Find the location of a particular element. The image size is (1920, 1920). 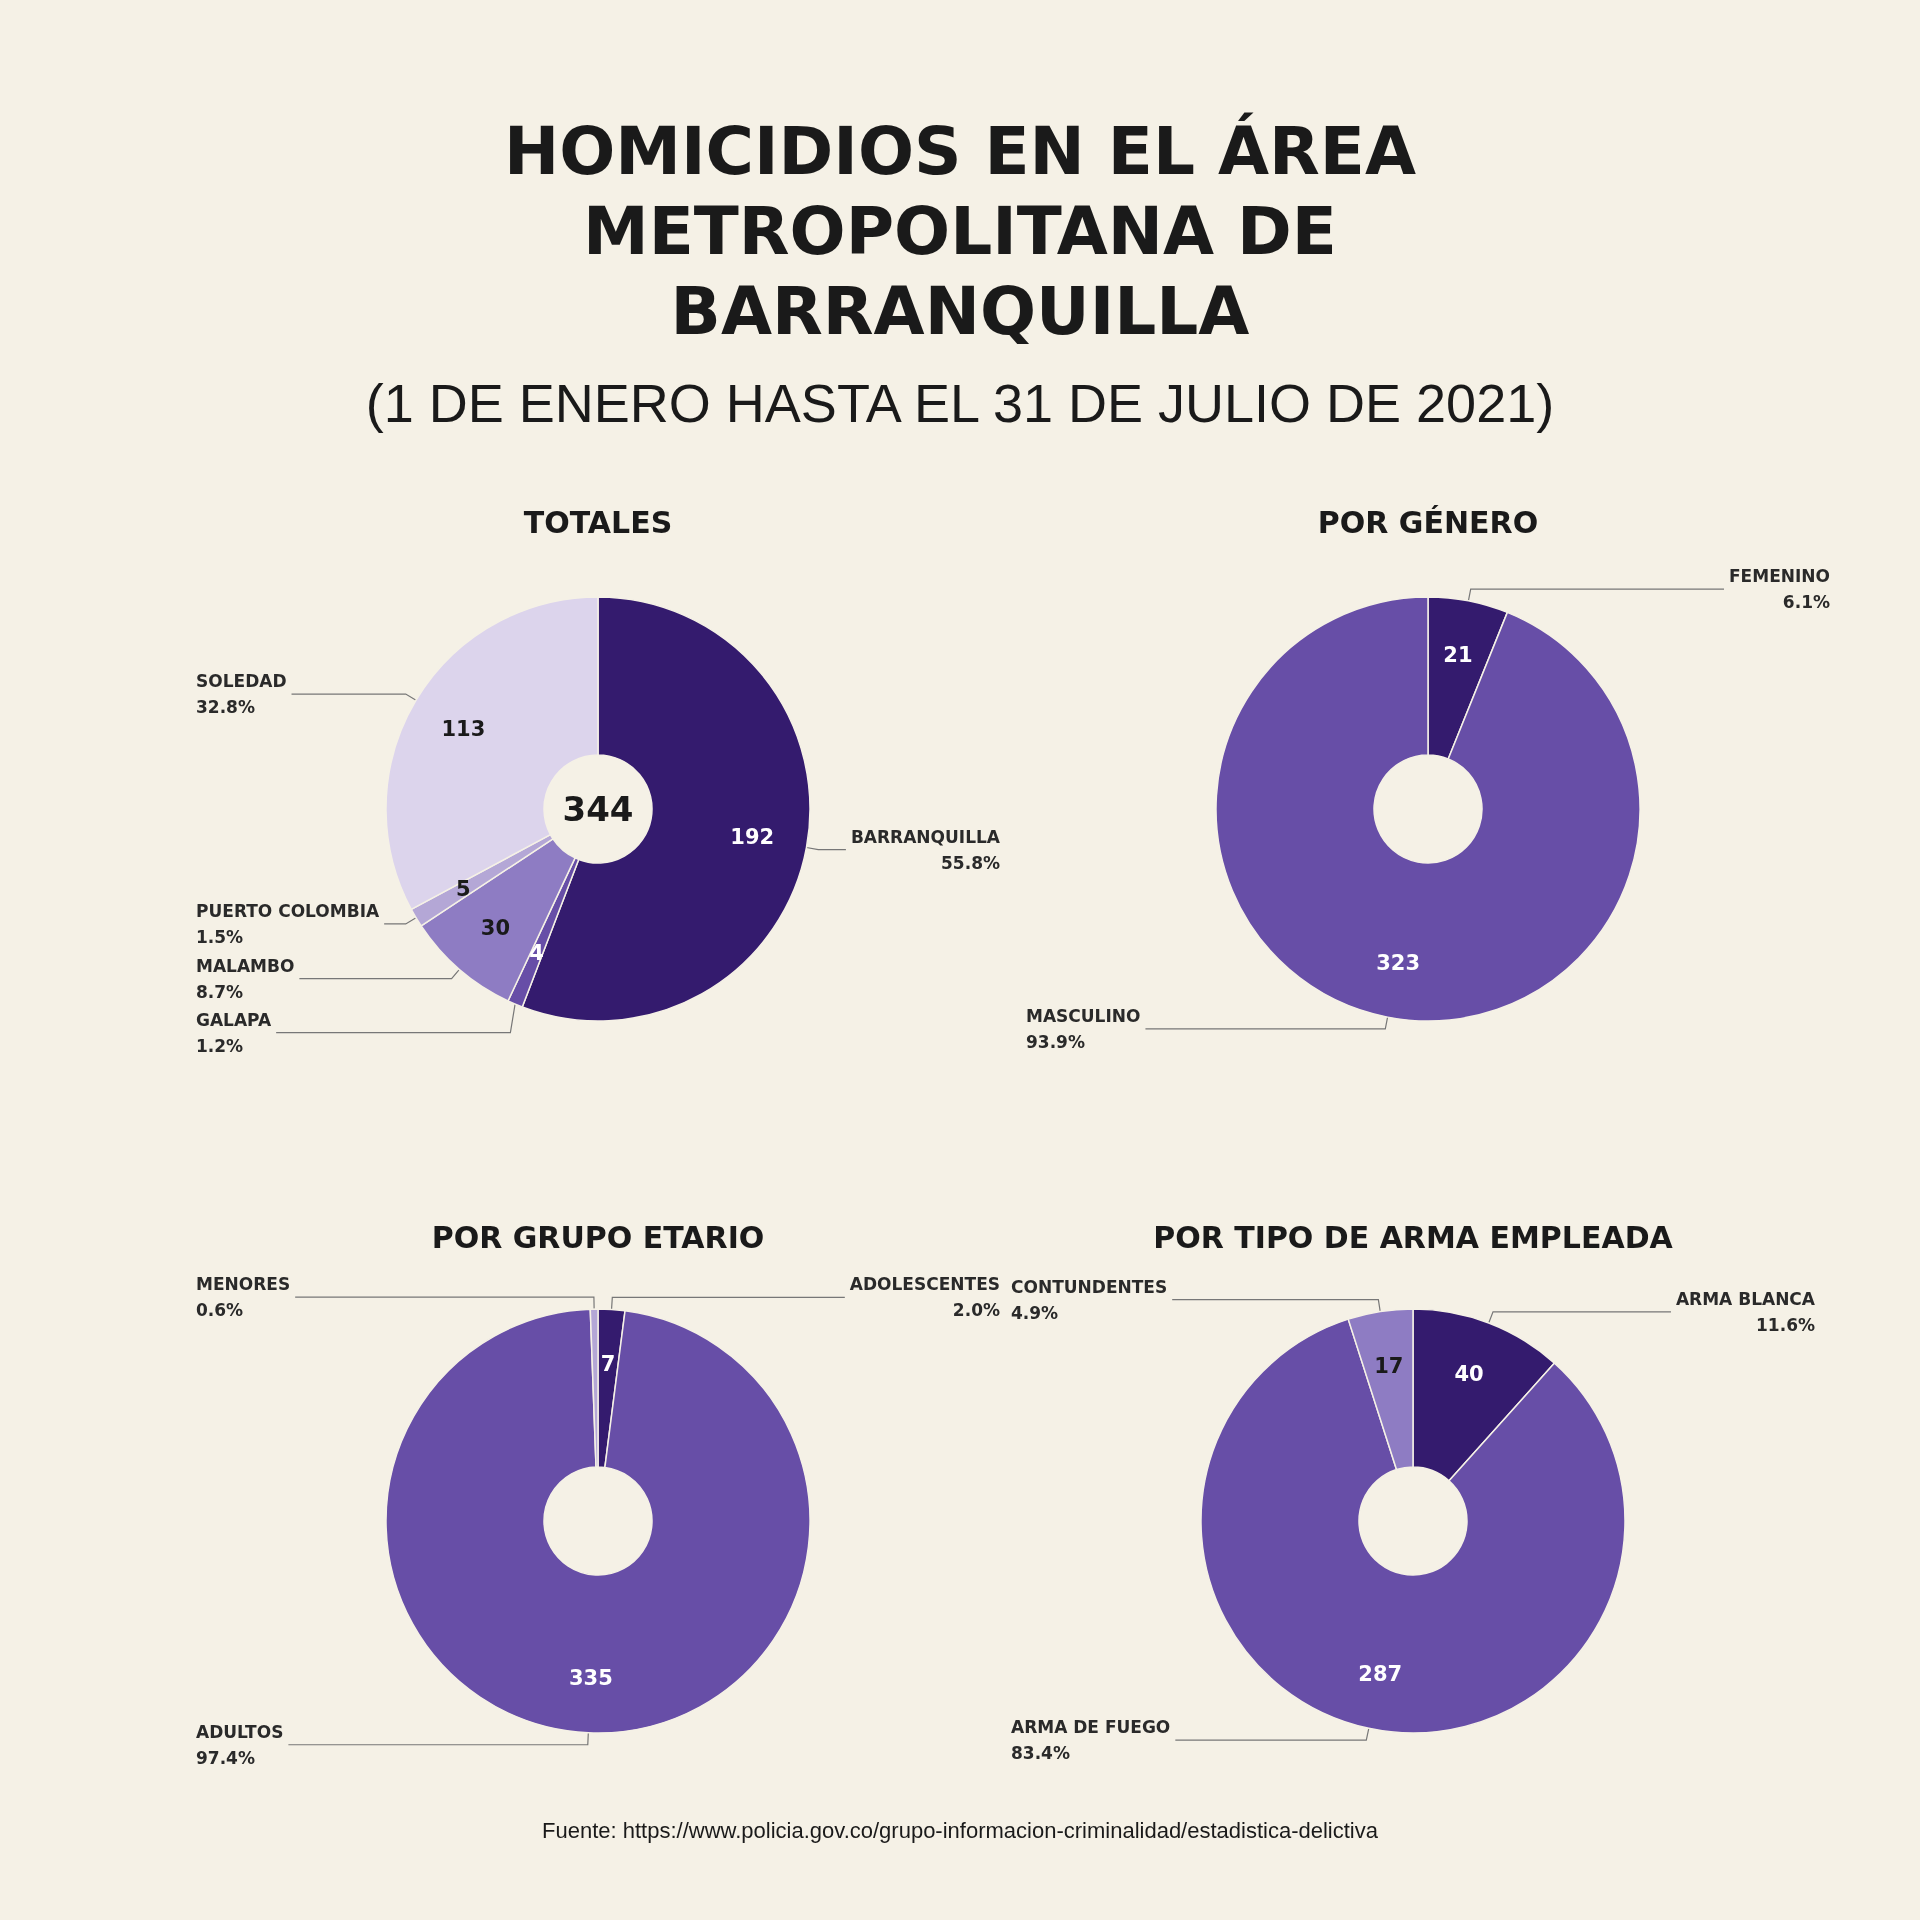

chart-title: POR GRUPO ETARIO is located at coordinates (598, 1237).